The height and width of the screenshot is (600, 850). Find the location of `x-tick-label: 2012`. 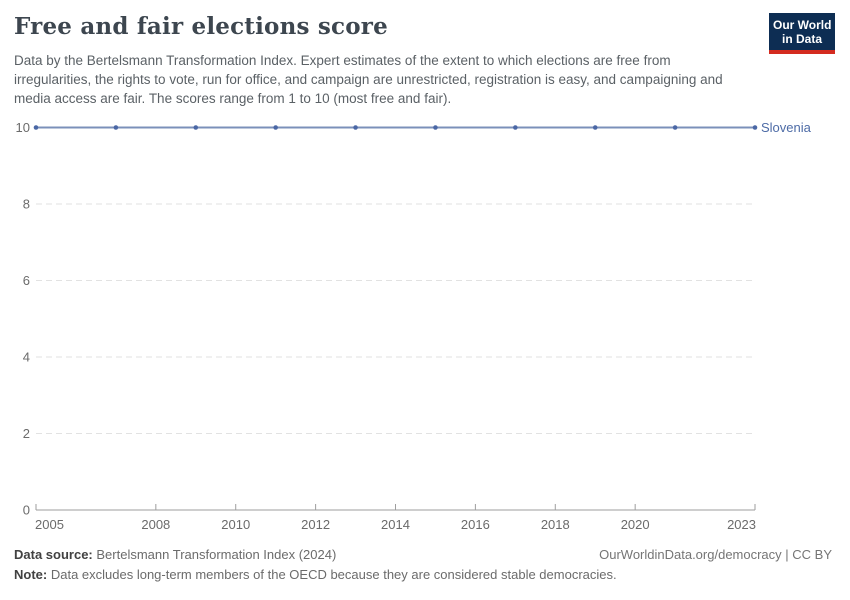

x-tick-label: 2012 is located at coordinates (315, 524).